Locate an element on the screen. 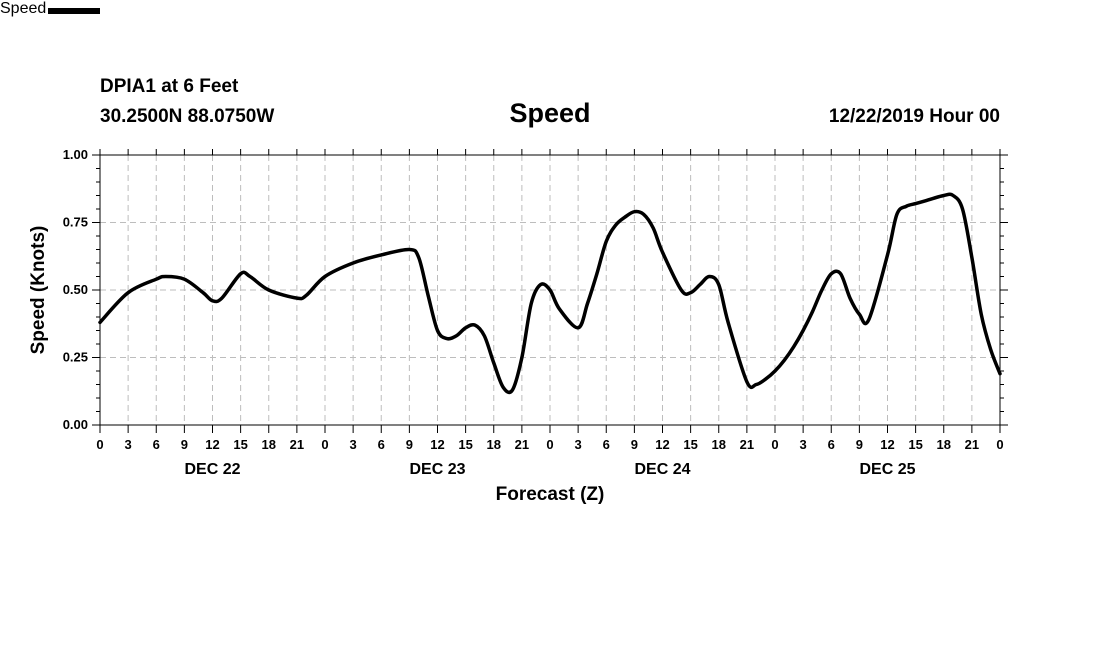 The image size is (1100, 650). legend-line-swatch is located at coordinates (74, 11).